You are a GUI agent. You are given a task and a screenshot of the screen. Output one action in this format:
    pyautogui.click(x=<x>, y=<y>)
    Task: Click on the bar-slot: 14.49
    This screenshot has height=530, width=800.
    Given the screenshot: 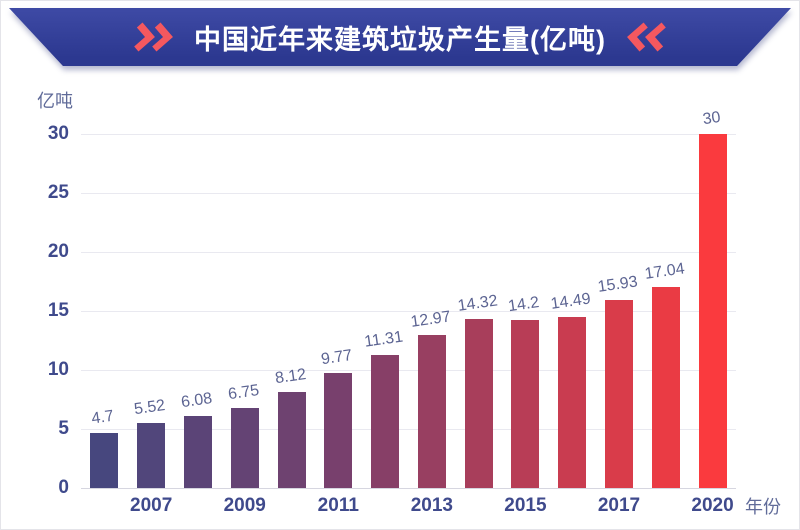 What is the action you would take?
    pyautogui.click(x=572, y=311)
    